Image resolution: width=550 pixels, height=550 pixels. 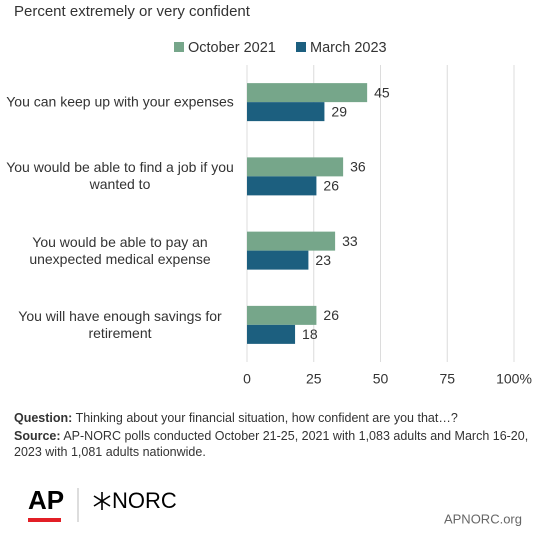 What do you see at coordinates (382, 92) in the screenshot?
I see `value-label: 45` at bounding box center [382, 92].